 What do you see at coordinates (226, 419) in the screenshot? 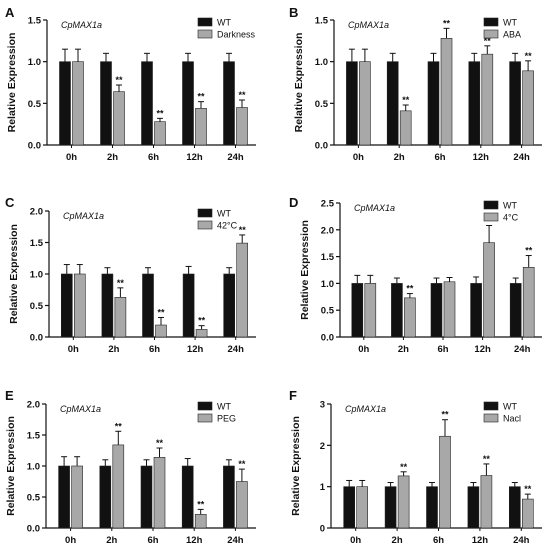
I see `legend-label: PEG` at bounding box center [226, 419].